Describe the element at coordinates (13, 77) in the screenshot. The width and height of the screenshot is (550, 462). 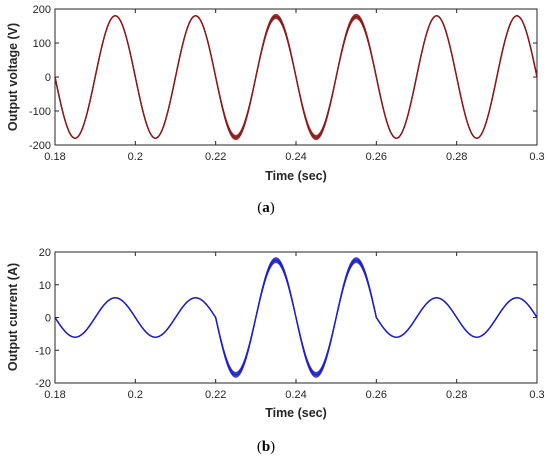
I see `y-axis-label-a: Output voltage (V)` at that location.